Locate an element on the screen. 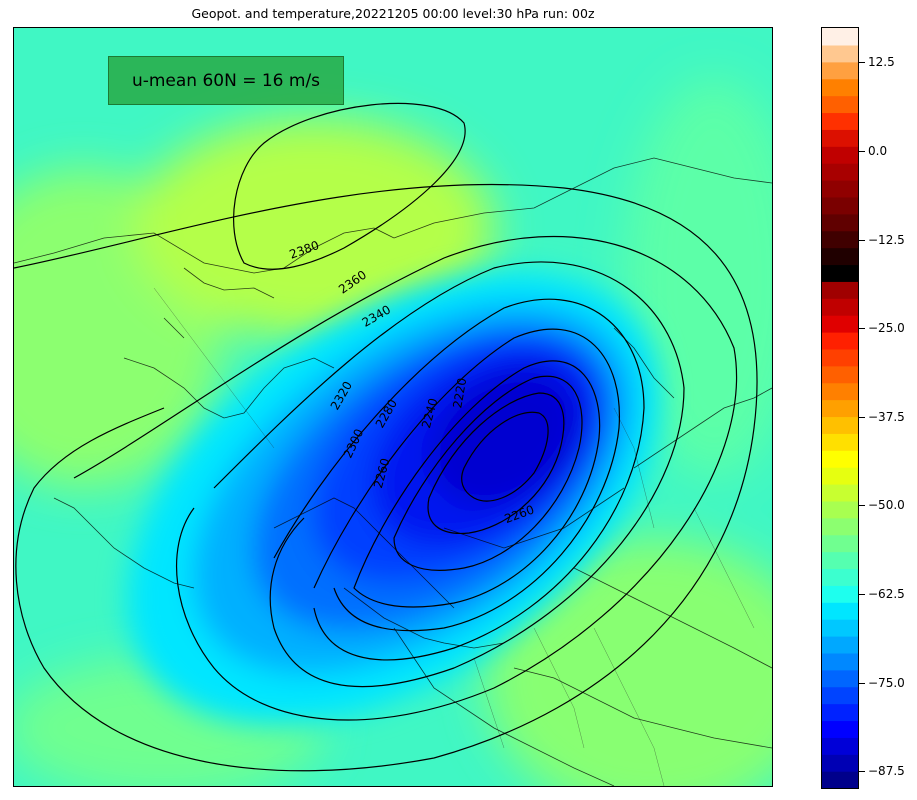  colorbar is located at coordinates (840, 408).